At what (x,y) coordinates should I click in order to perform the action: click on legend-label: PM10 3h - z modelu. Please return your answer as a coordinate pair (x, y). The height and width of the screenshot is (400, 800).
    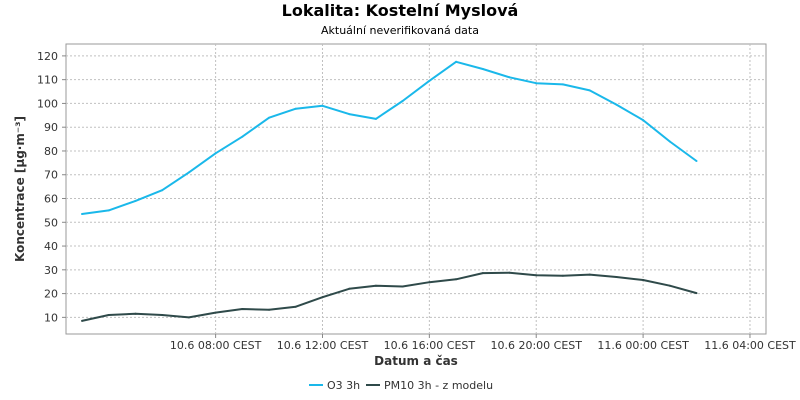
    Looking at the image, I should click on (438, 385).